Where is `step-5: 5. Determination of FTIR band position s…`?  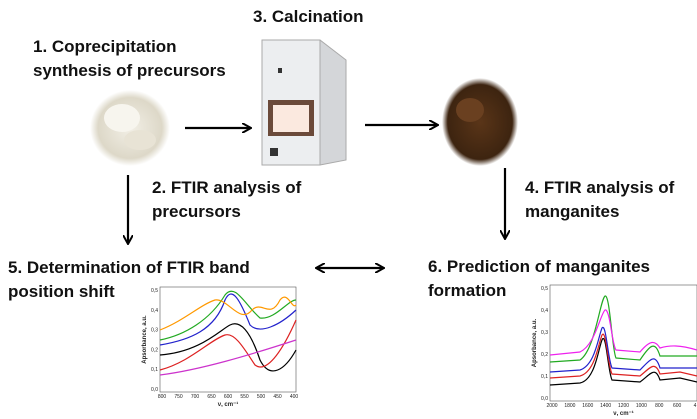 step-5: 5. Determination of FTIR band position s… is located at coordinates (129, 279).